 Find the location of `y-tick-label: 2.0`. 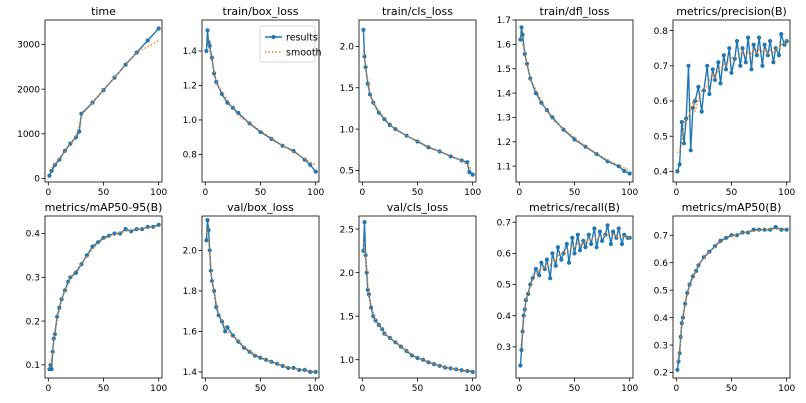

y-tick-label: 2.0 is located at coordinates (190, 252).